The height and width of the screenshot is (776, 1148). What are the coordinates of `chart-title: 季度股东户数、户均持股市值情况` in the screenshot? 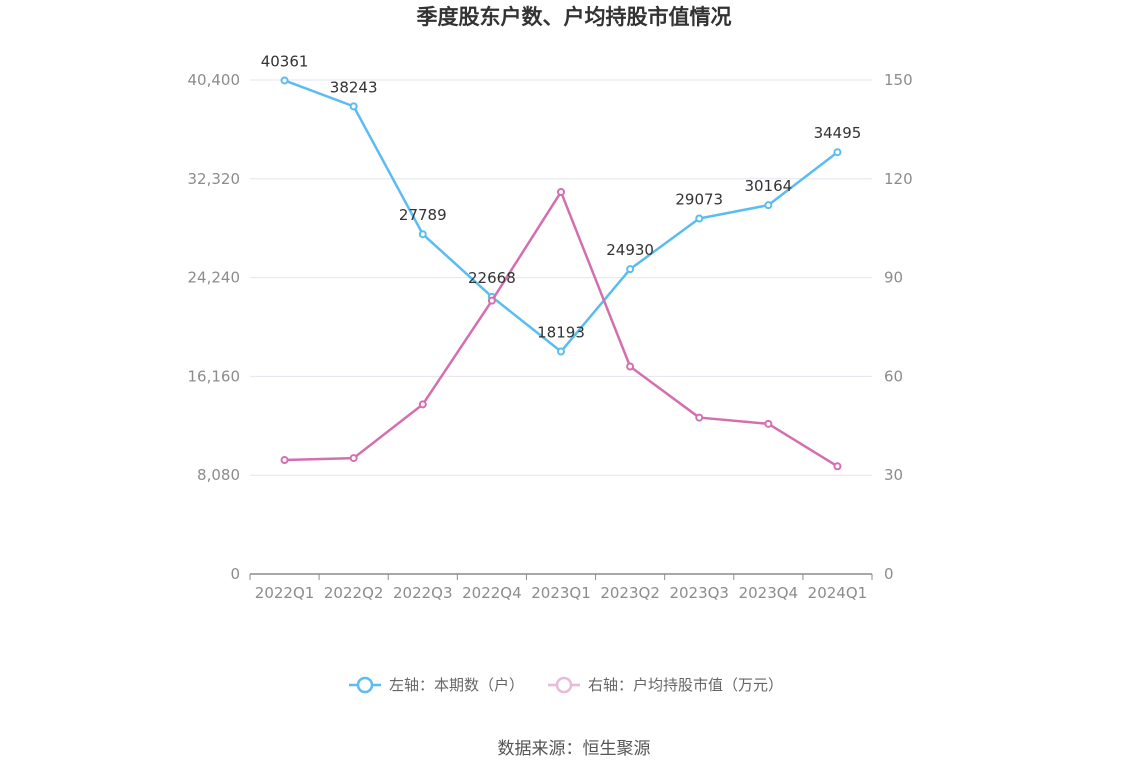 It's located at (574, 17).